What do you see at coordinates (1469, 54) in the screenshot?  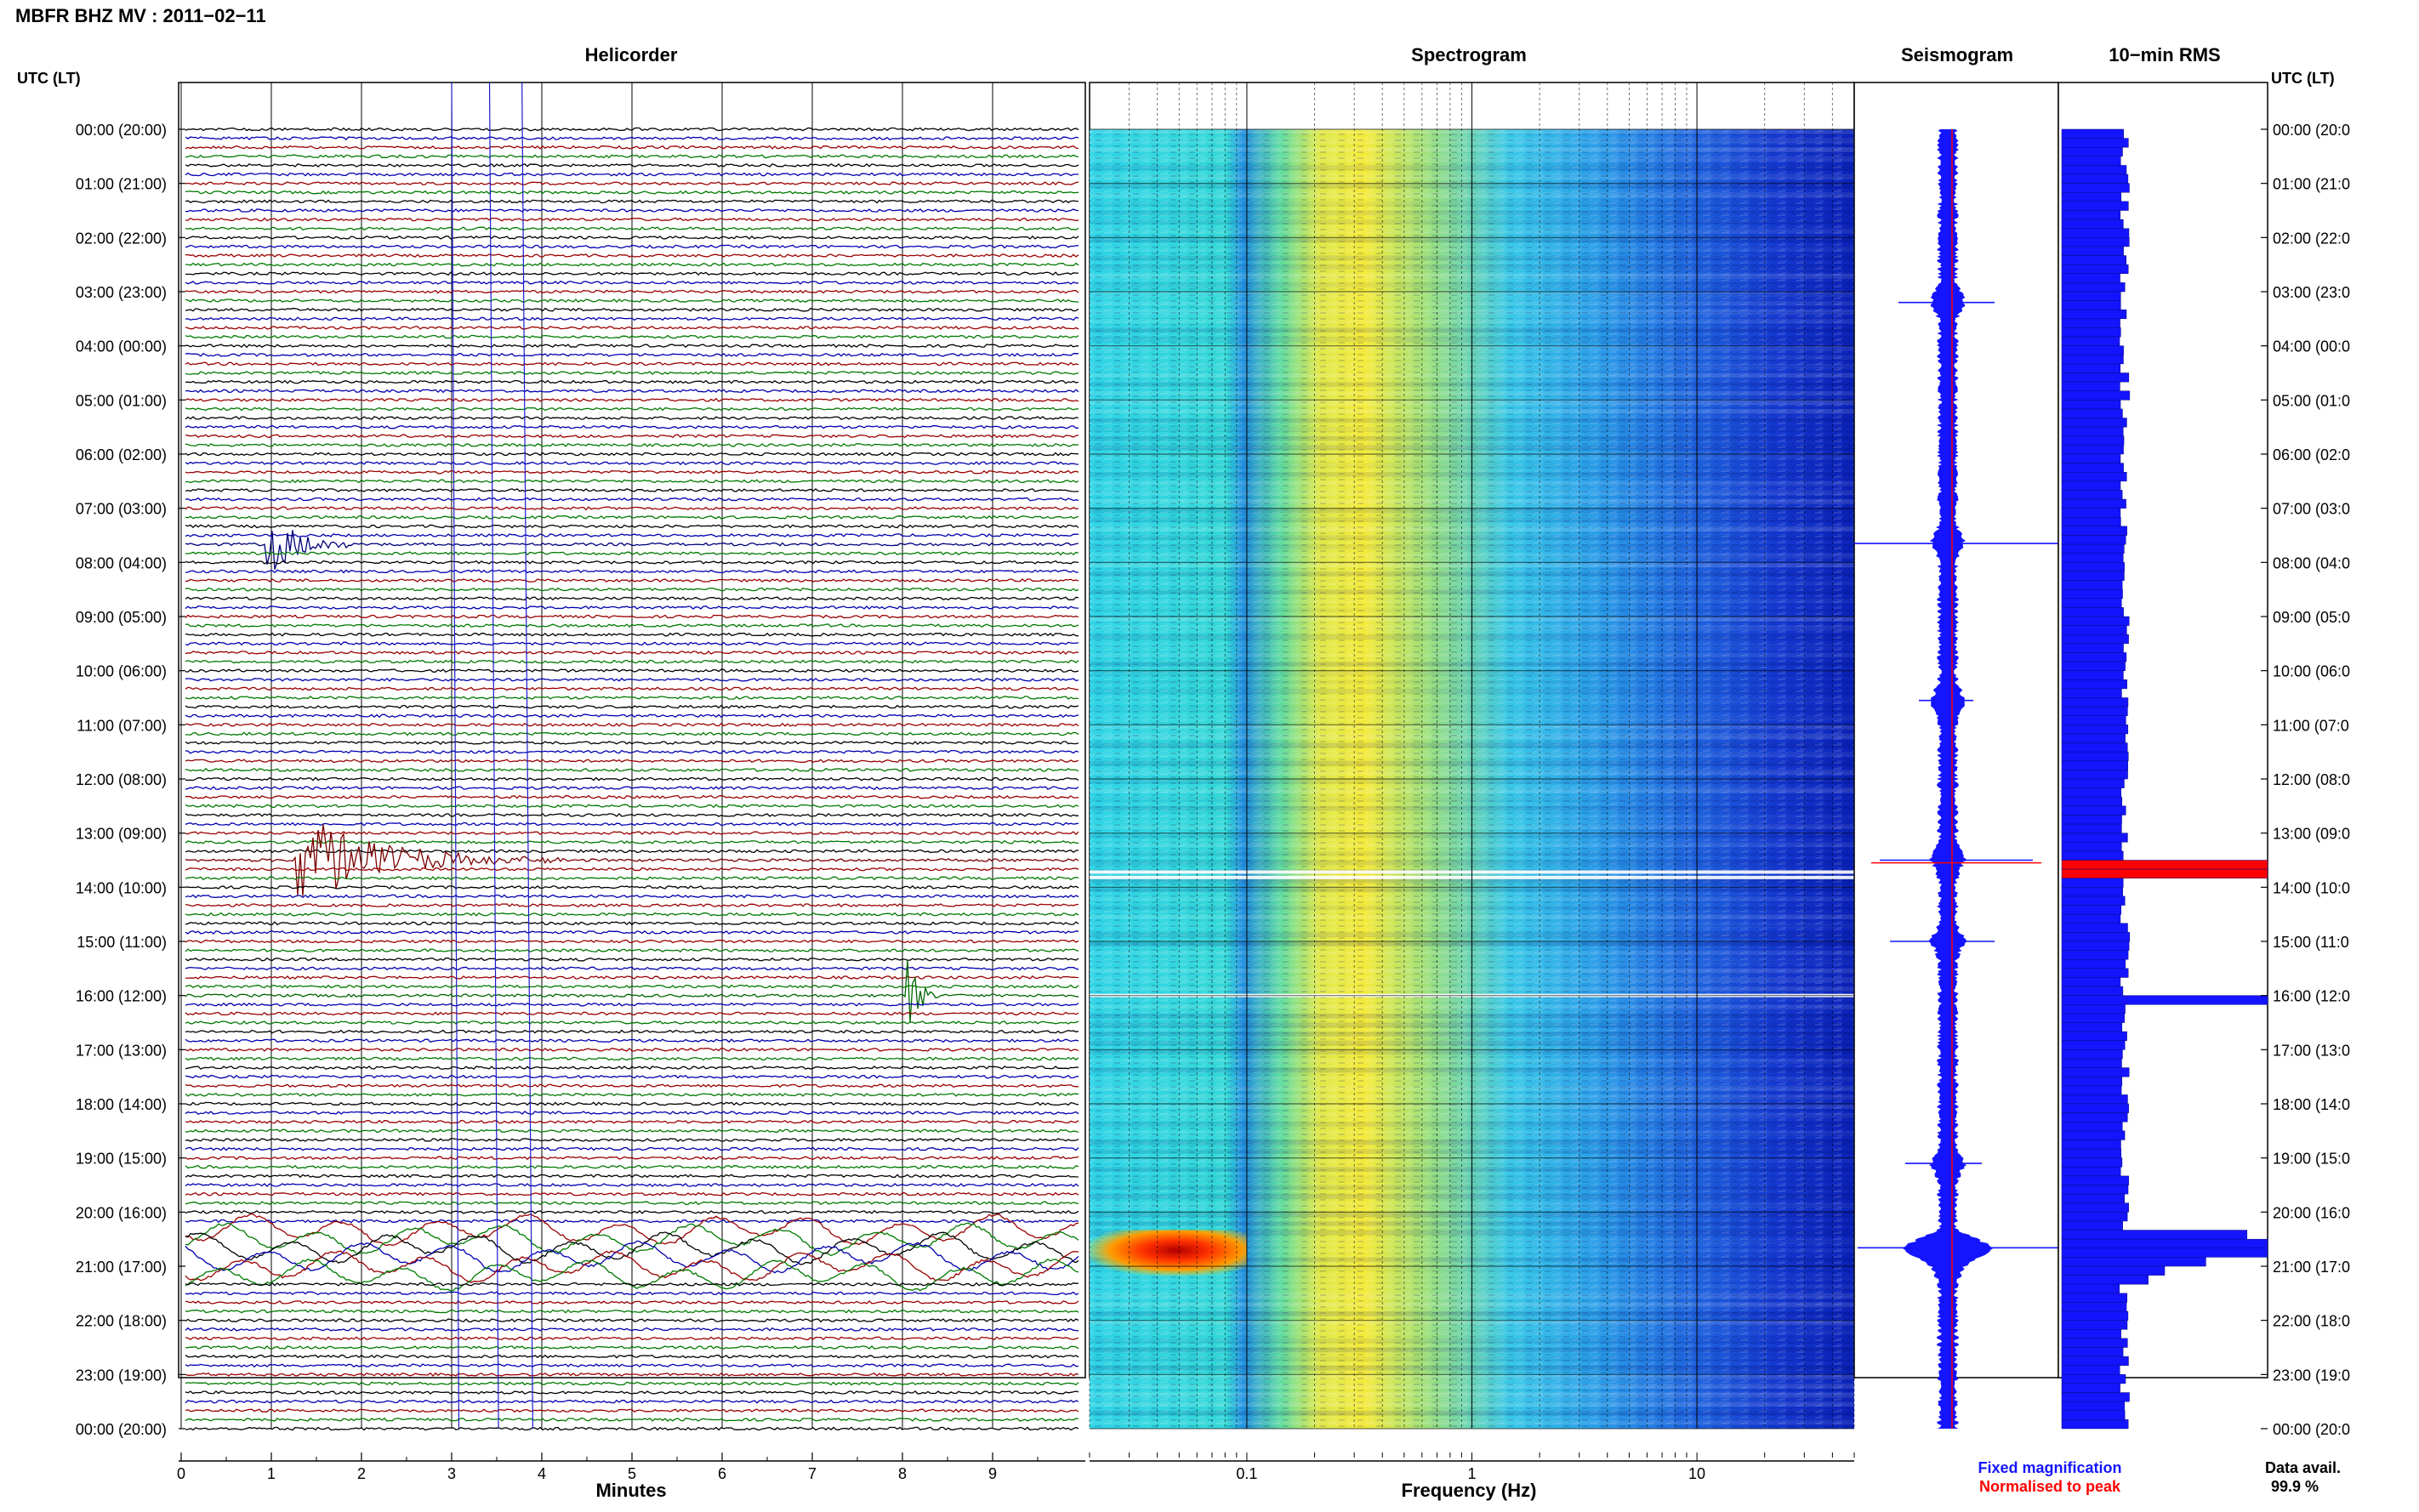 I see `spectrogram-title: Spectrogram` at bounding box center [1469, 54].